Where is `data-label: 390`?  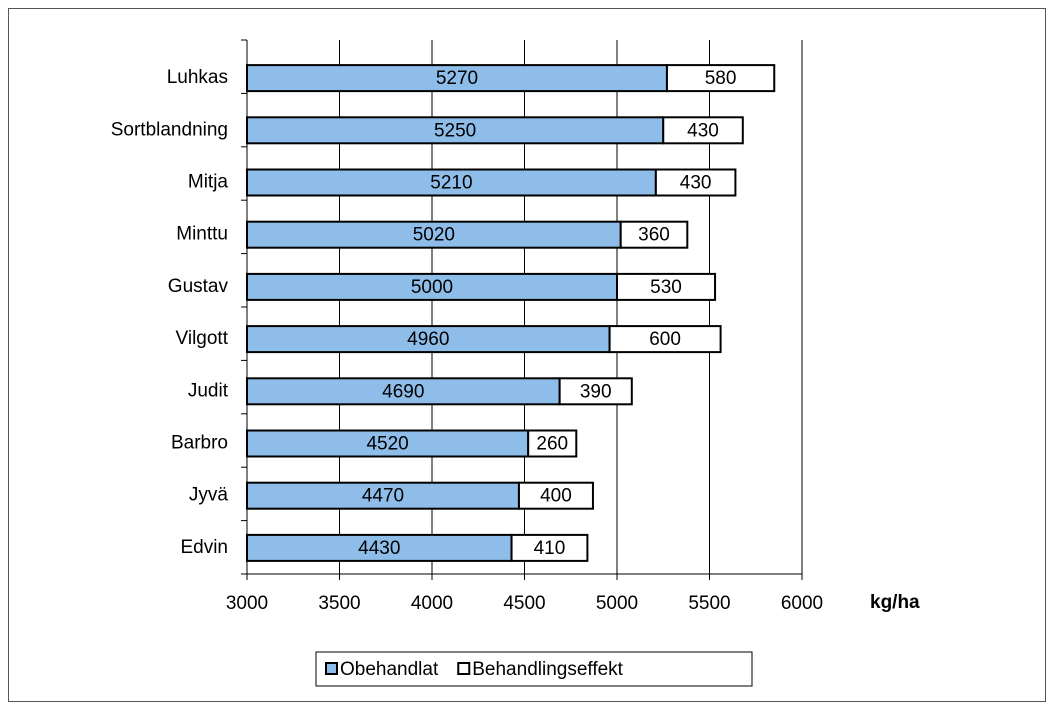 data-label: 390 is located at coordinates (596, 391).